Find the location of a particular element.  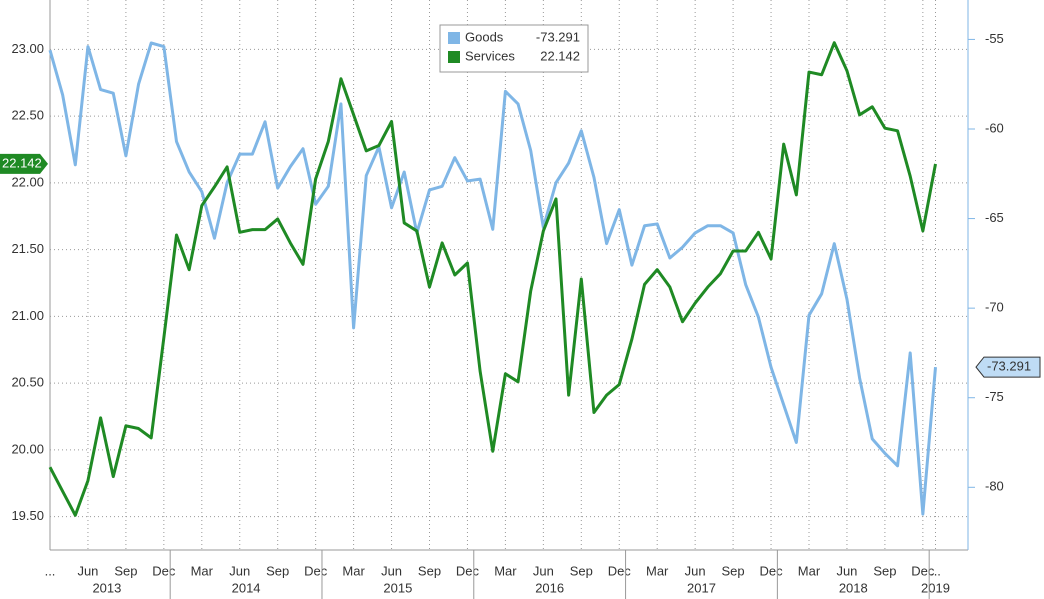

y-tick-label: 22.50 is located at coordinates (27, 115).